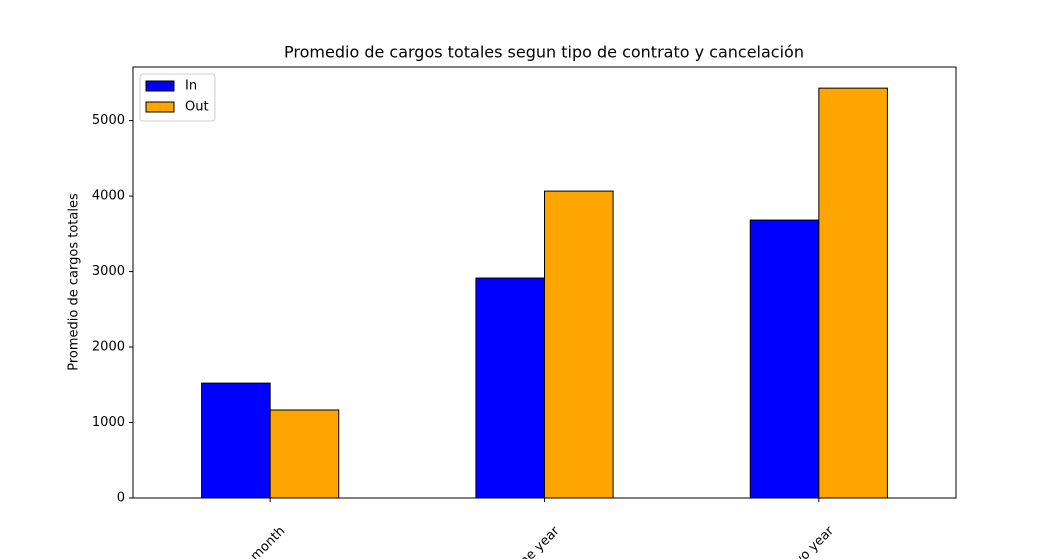 The image size is (1062, 559). What do you see at coordinates (74, 282) in the screenshot?
I see `y-axis-label: Promedio de cargos totales` at bounding box center [74, 282].